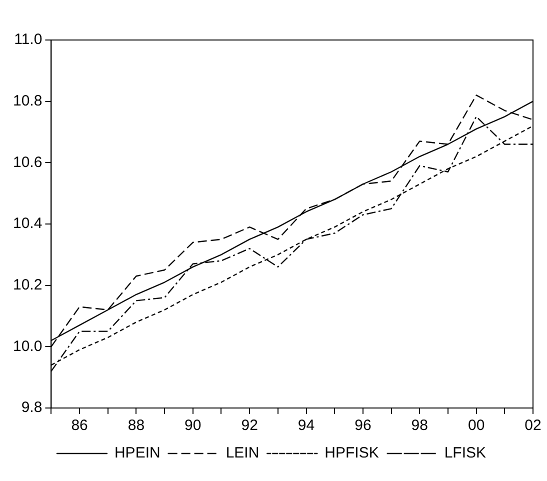  What do you see at coordinates (306, 425) in the screenshot?
I see `x-tick-label: 94` at bounding box center [306, 425].